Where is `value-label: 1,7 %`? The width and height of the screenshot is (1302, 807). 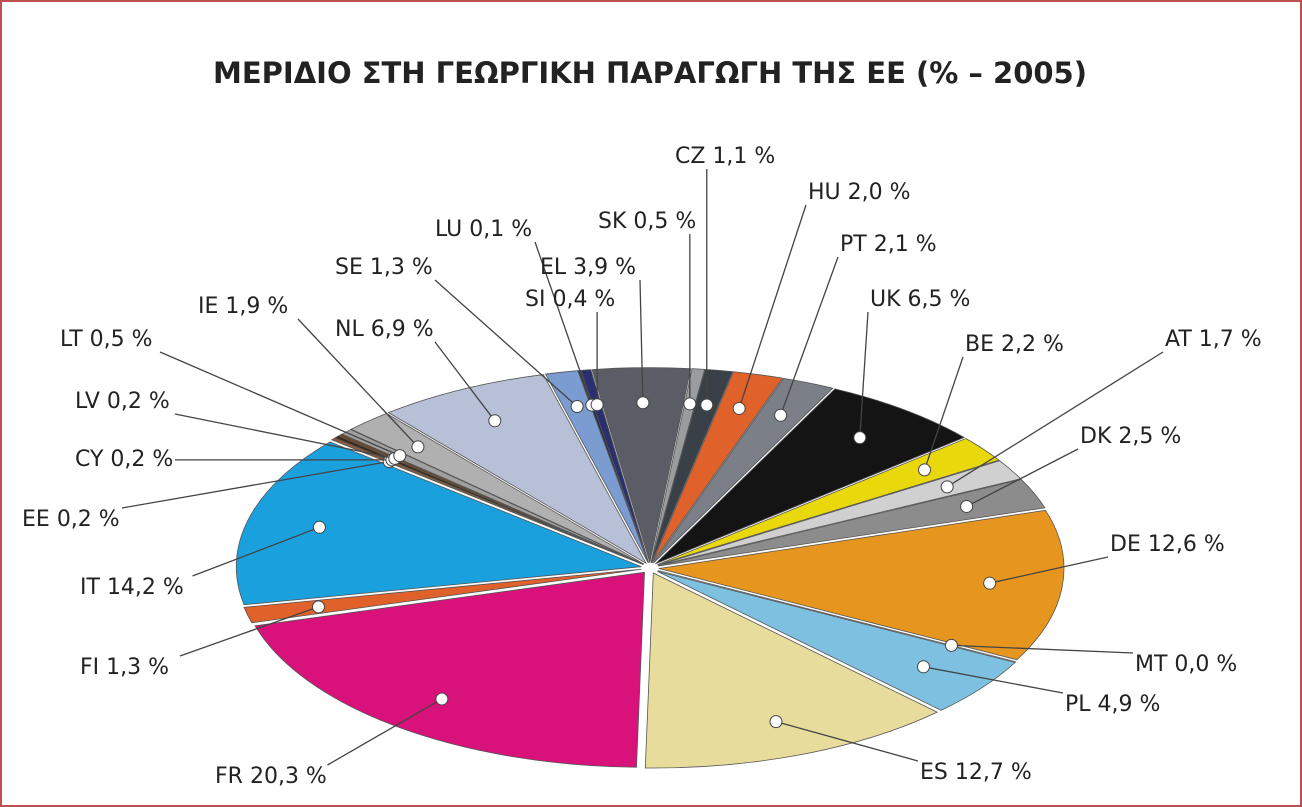 value-label: 1,7 % is located at coordinates (1230, 339).